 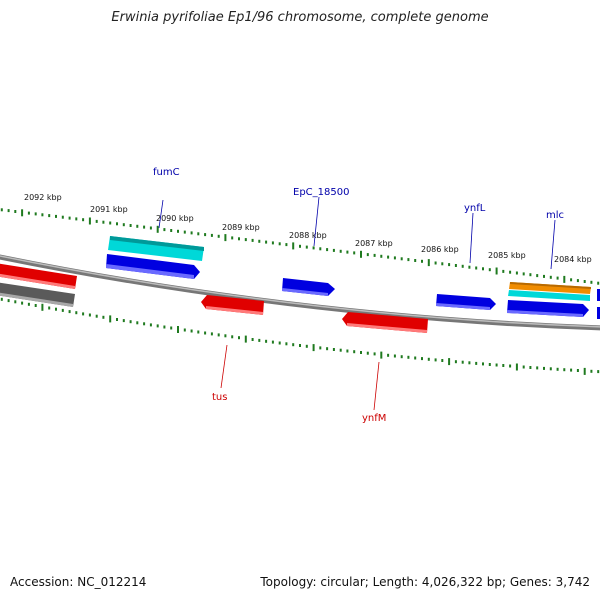 I want to click on upper-tick-ring, so click(x=300, y=246).